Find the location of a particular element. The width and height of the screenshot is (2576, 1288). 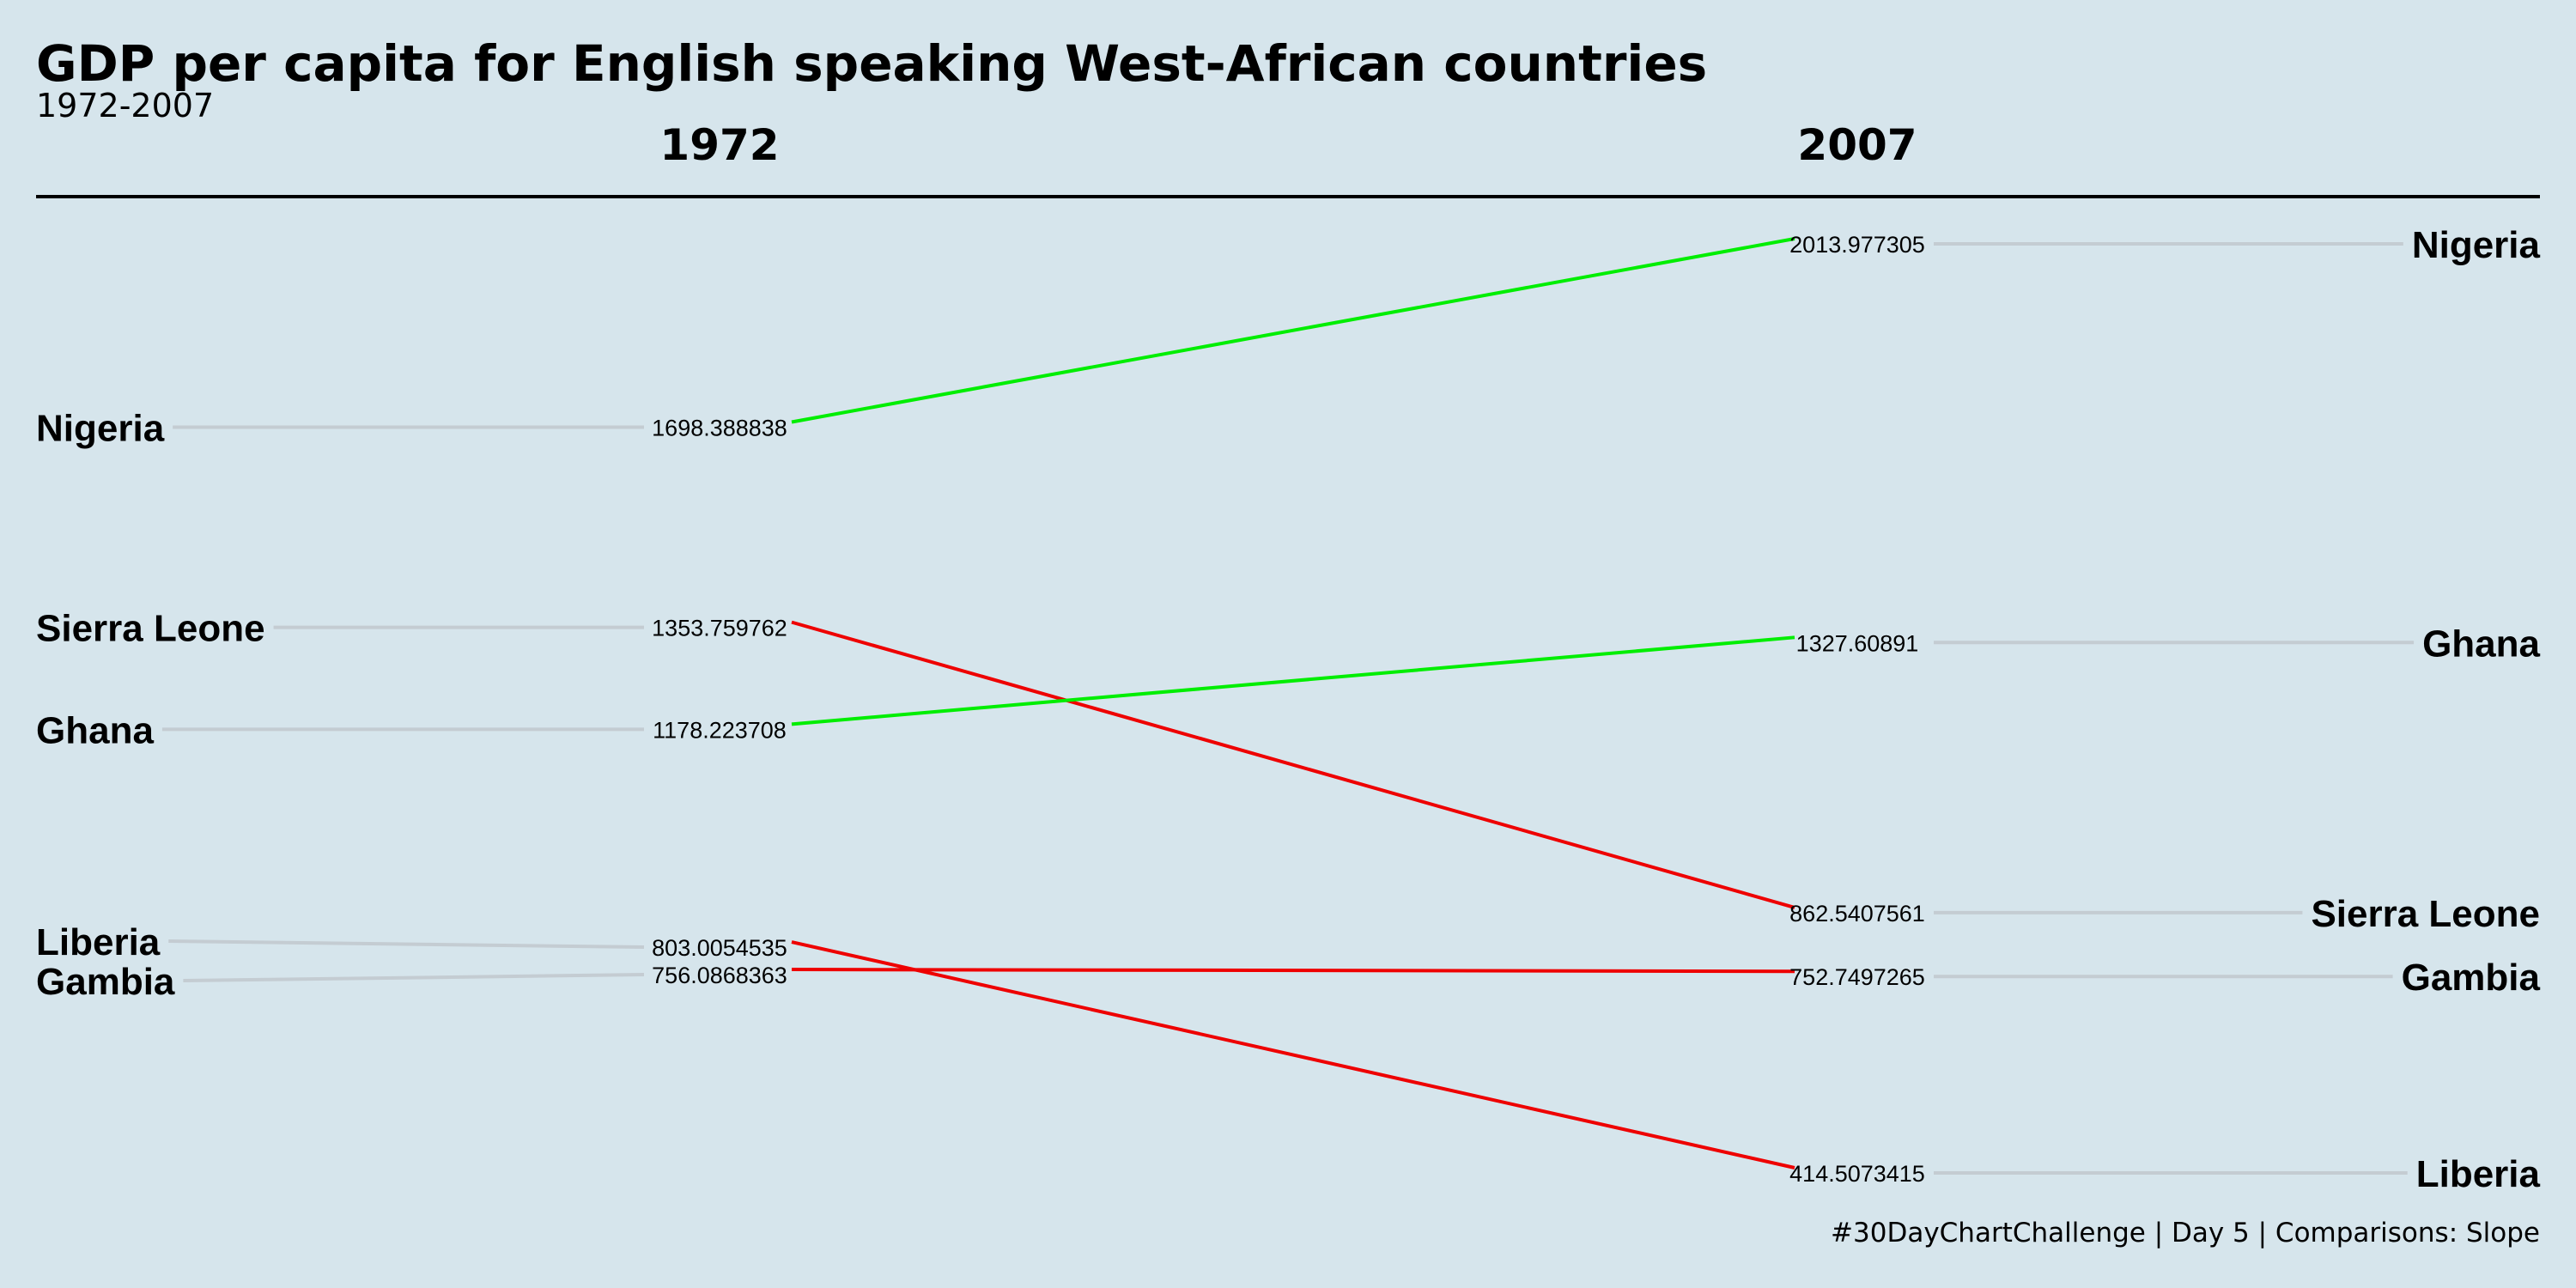

country-label-left-gambia: Gambia is located at coordinates (106, 982).